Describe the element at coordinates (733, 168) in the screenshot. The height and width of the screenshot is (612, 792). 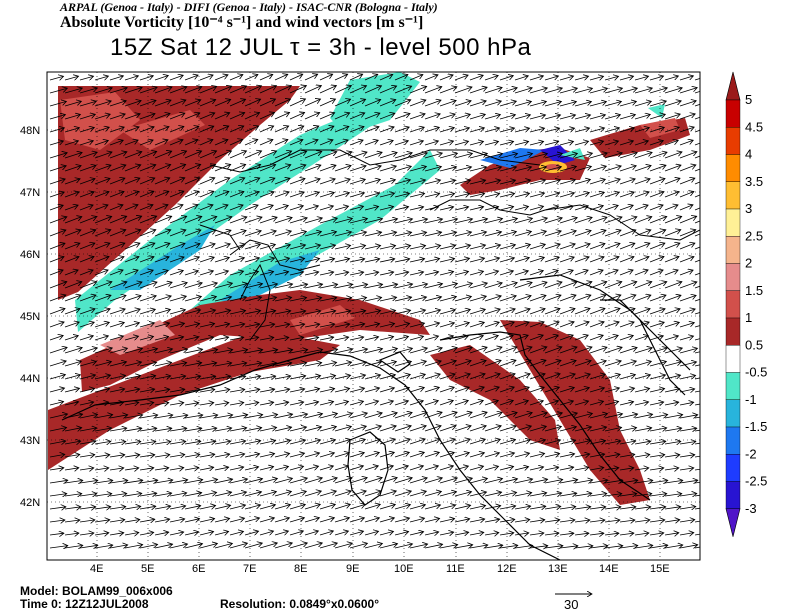
I see `colorbar-swatch` at that location.